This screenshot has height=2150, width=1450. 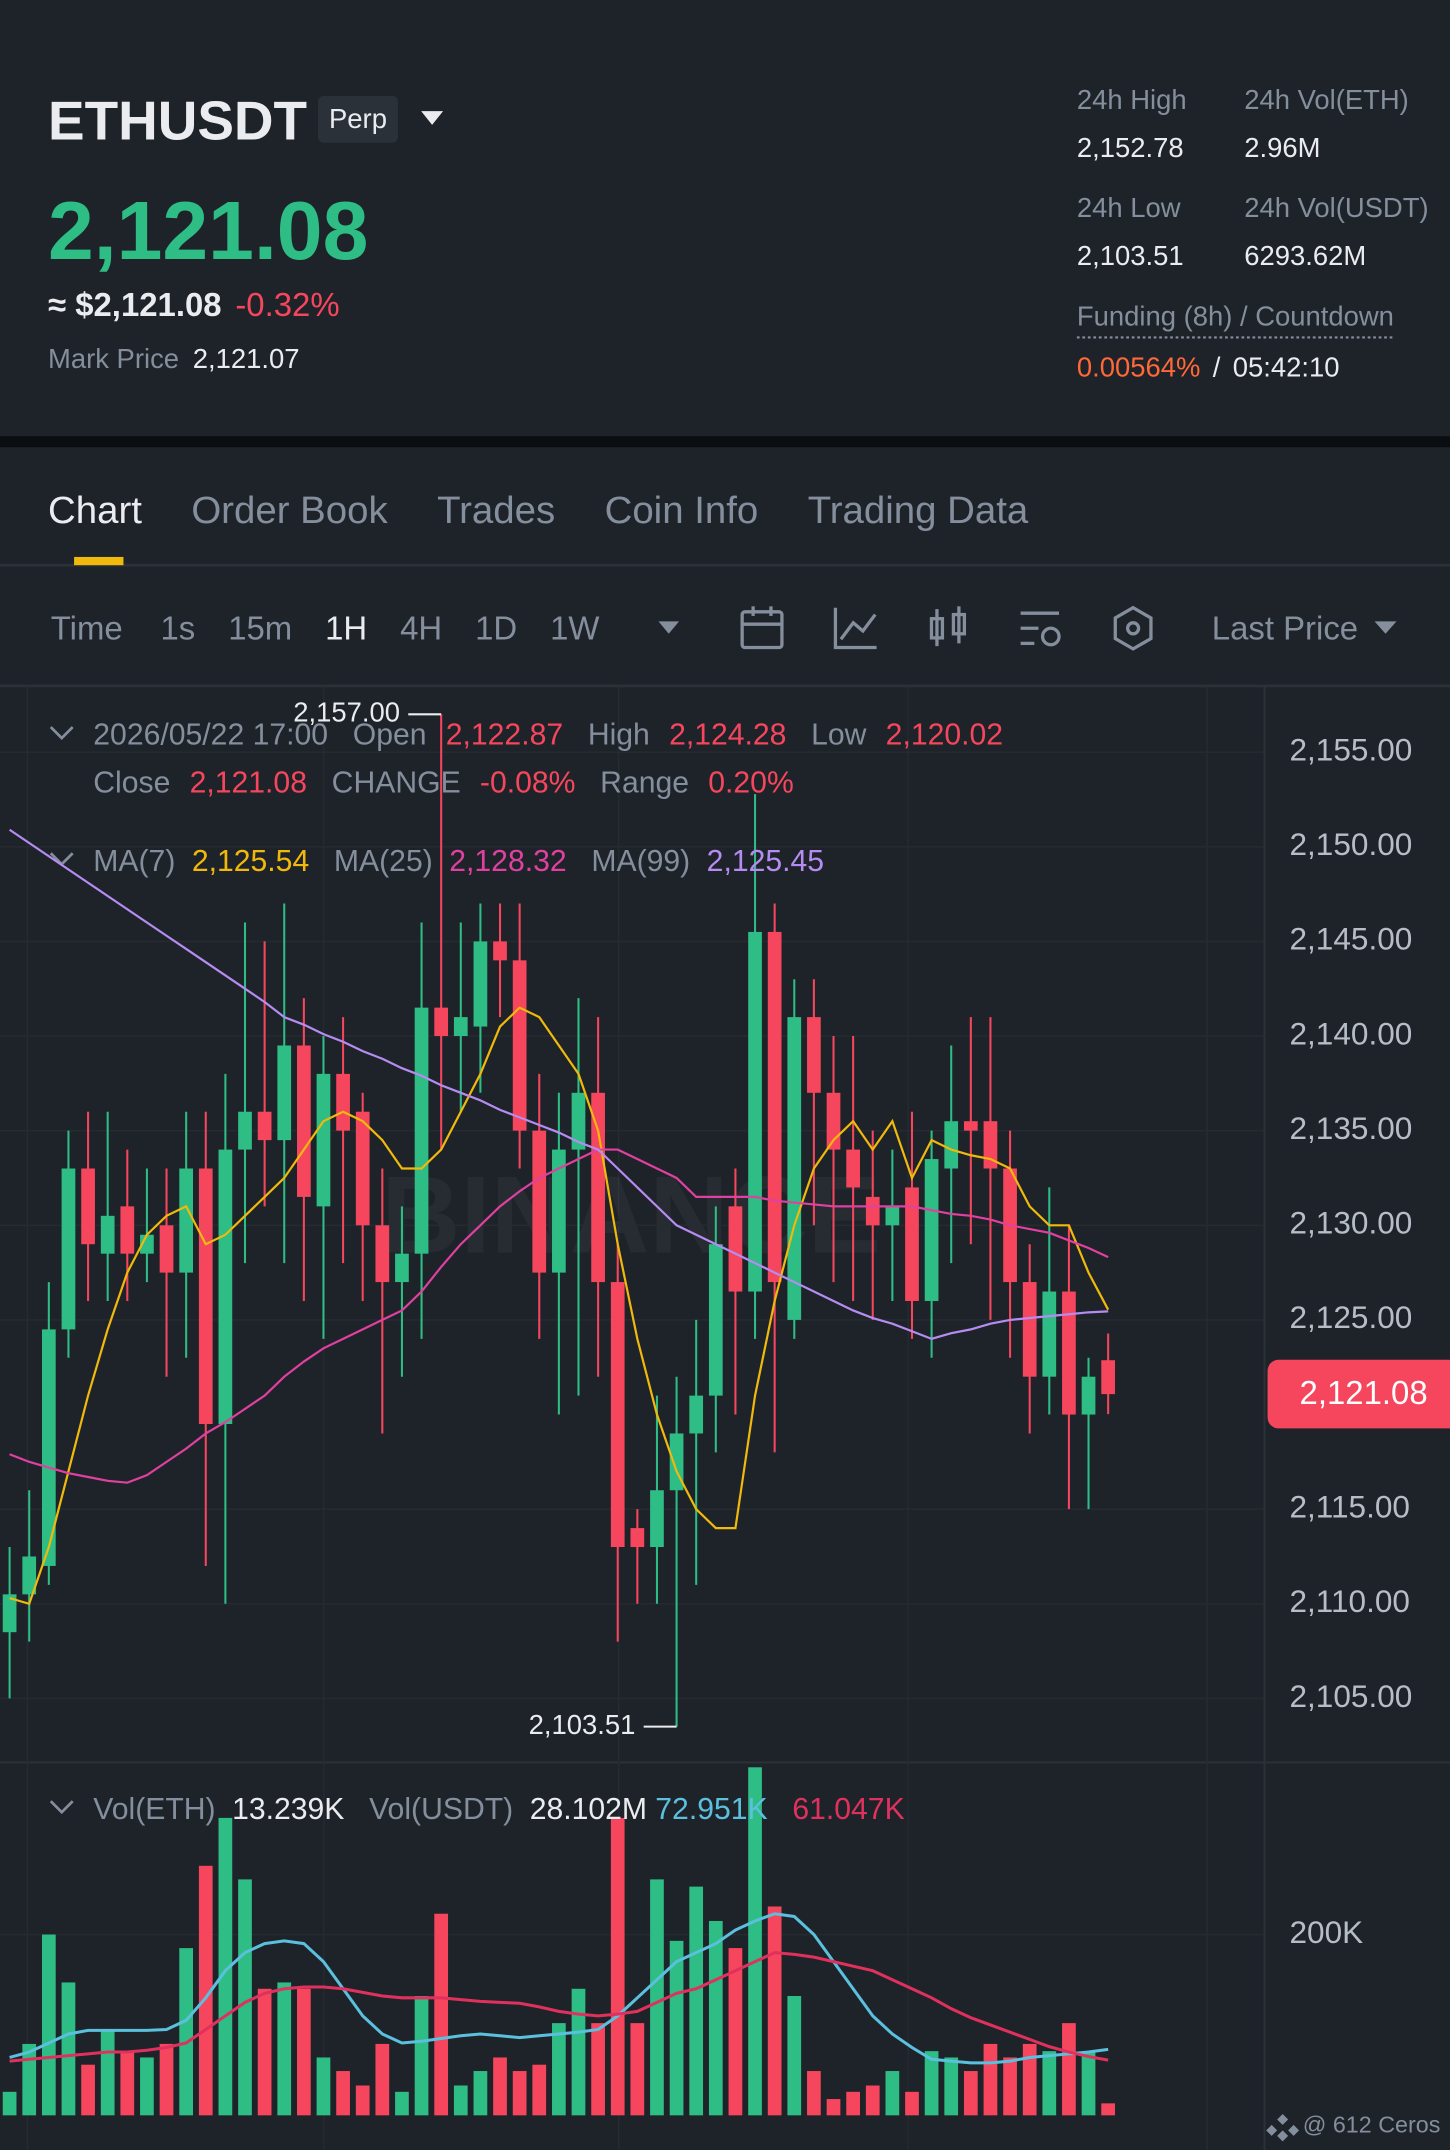 I want to click on candle-icon, so click(x=948, y=626).